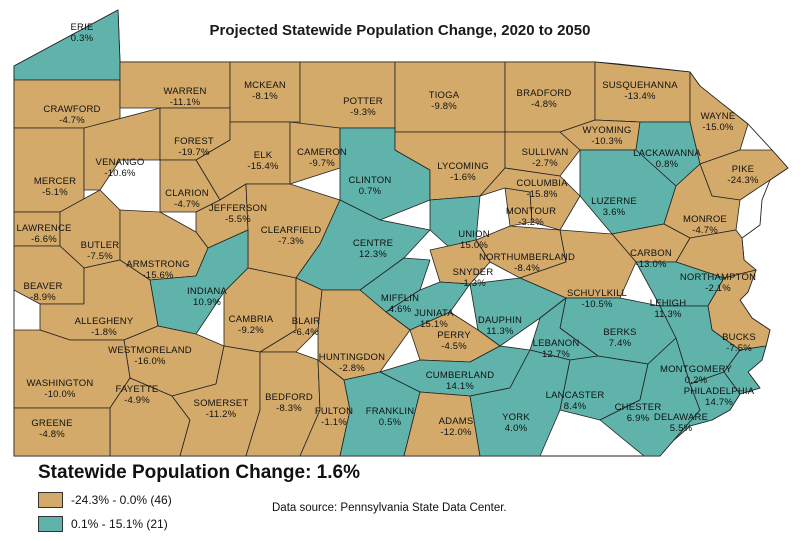 Image resolution: width=800 pixels, height=541 pixels. I want to click on county-label-warren: WARREN -11.1%, so click(184, 97).